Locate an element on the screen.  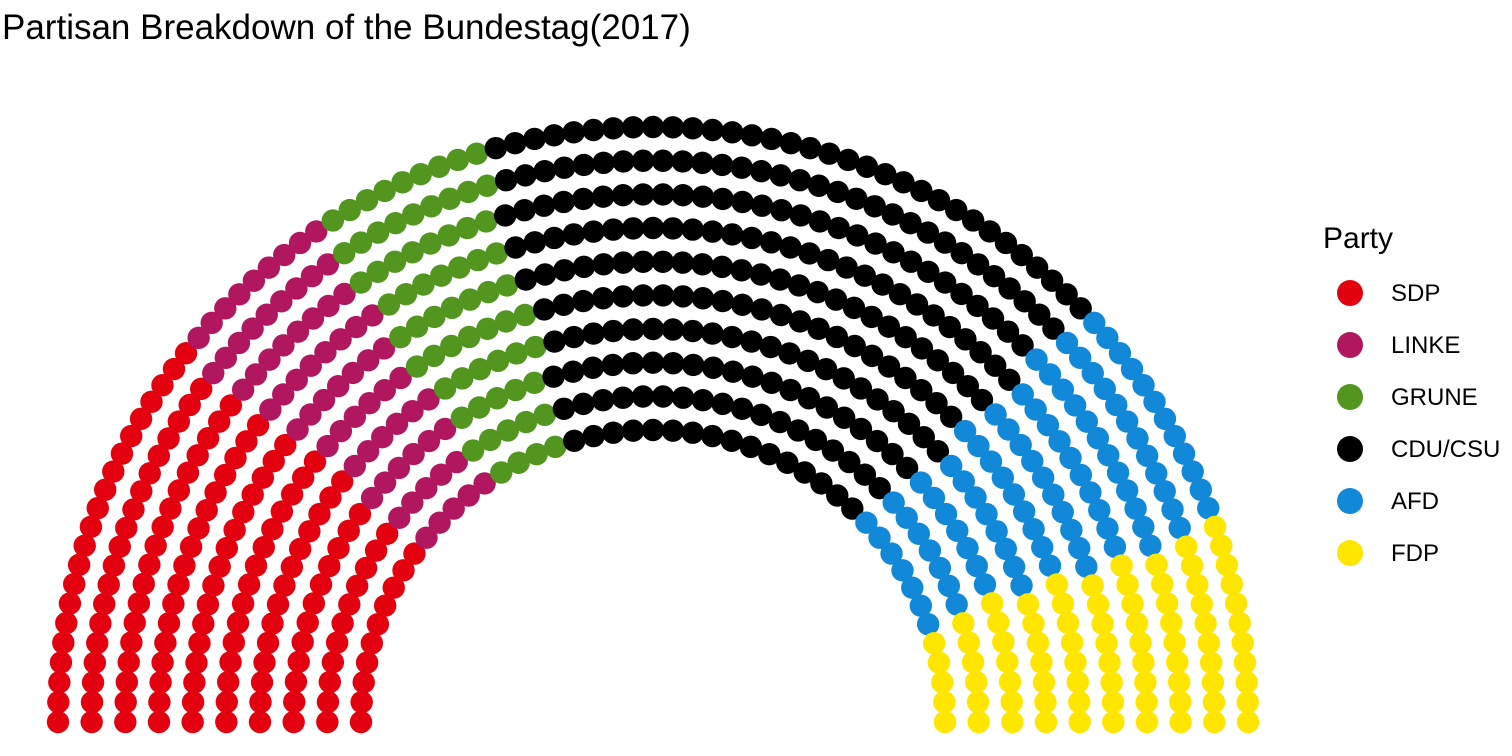
legend-label: SDP is located at coordinates (1416, 293).